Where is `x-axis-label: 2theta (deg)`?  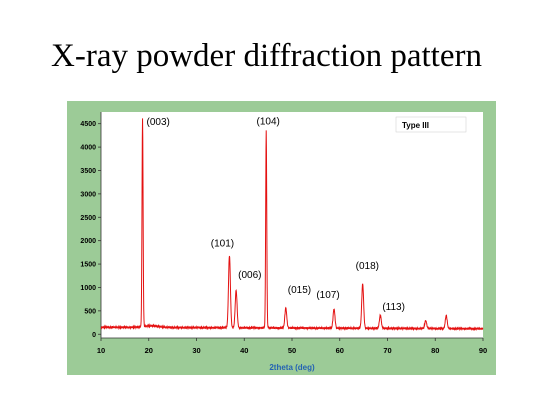
x-axis-label: 2theta (deg) is located at coordinates (292, 367).